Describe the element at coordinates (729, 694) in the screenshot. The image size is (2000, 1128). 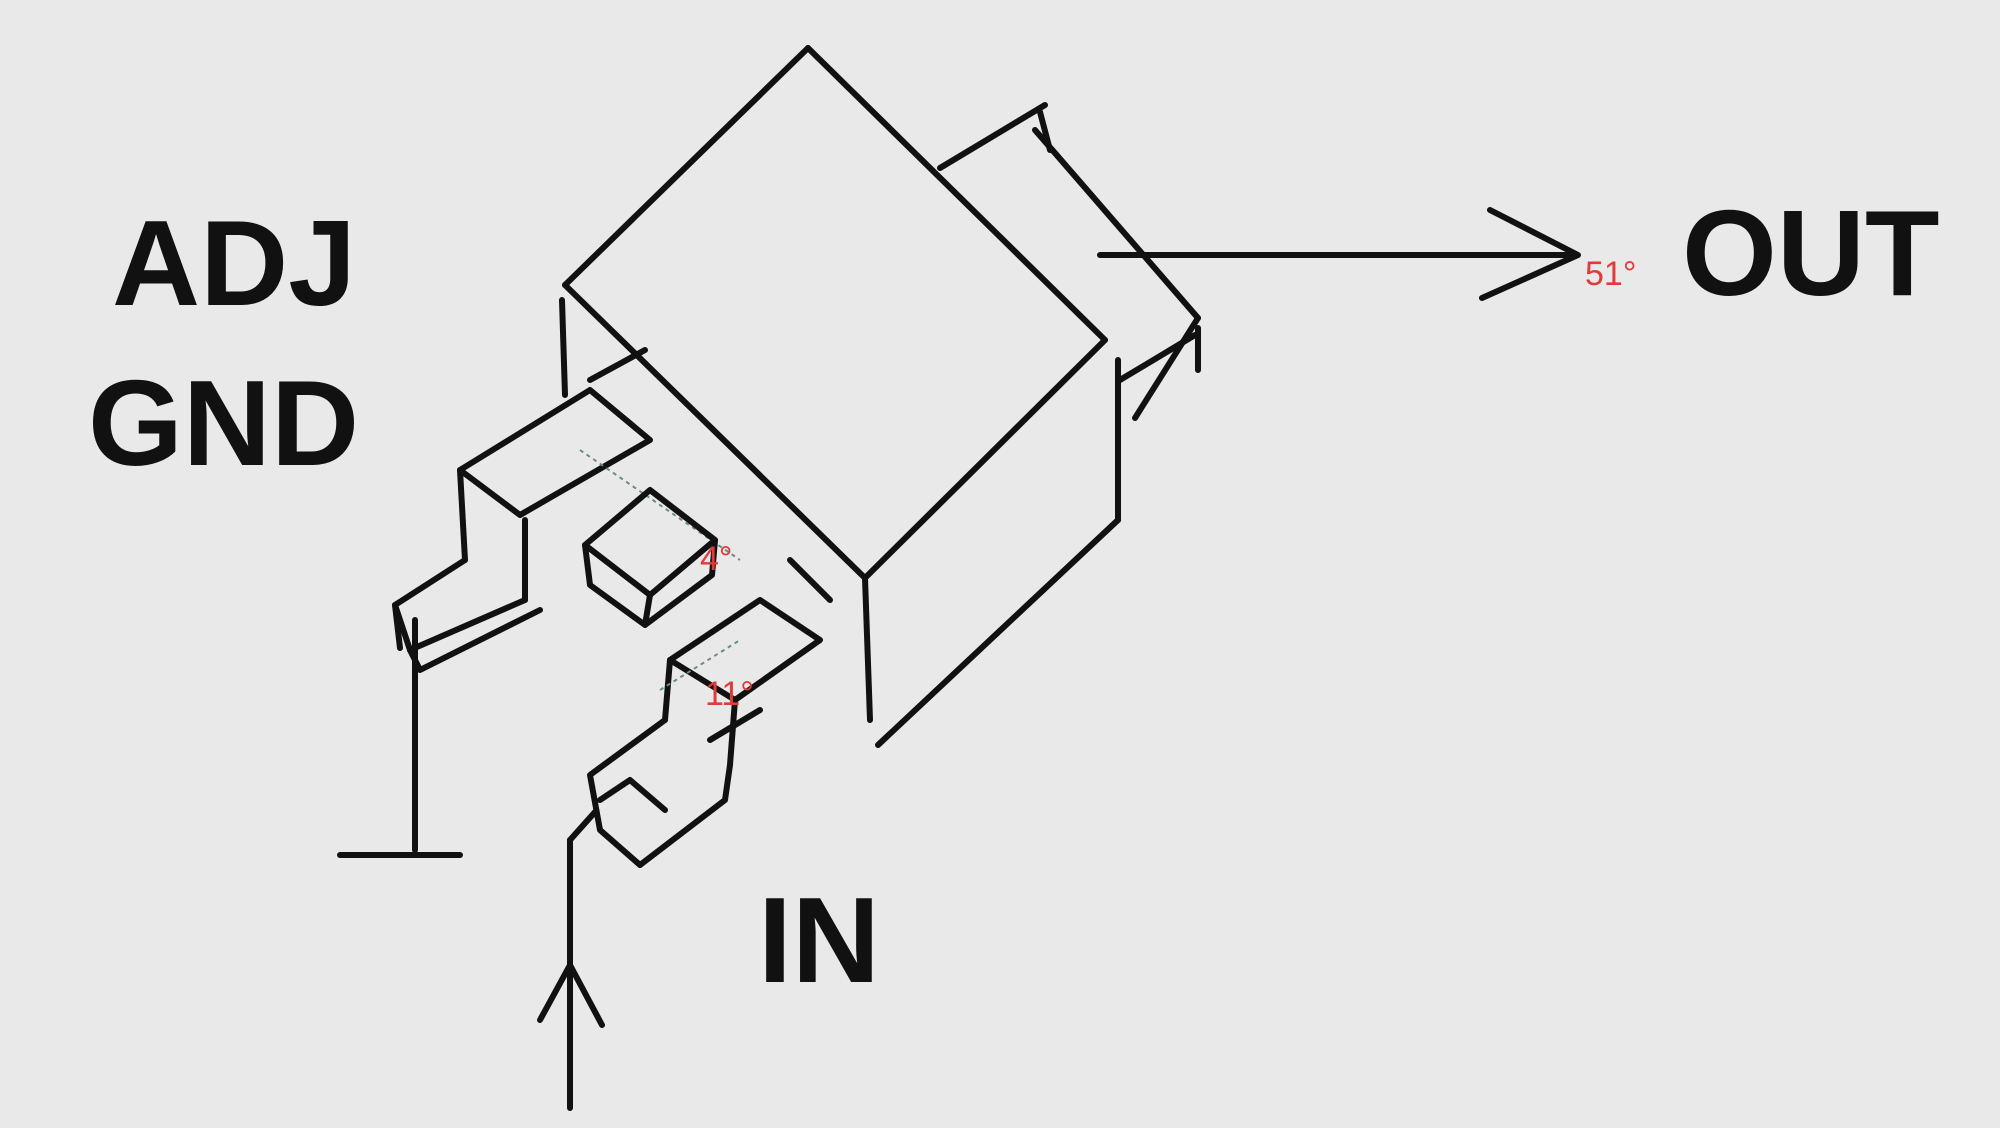
I see `tab-bottom-angle-label: 11°` at that location.